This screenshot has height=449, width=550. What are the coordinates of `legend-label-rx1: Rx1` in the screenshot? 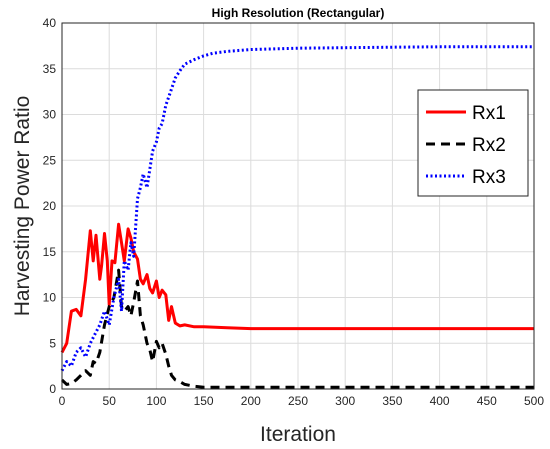 It's located at (489, 113).